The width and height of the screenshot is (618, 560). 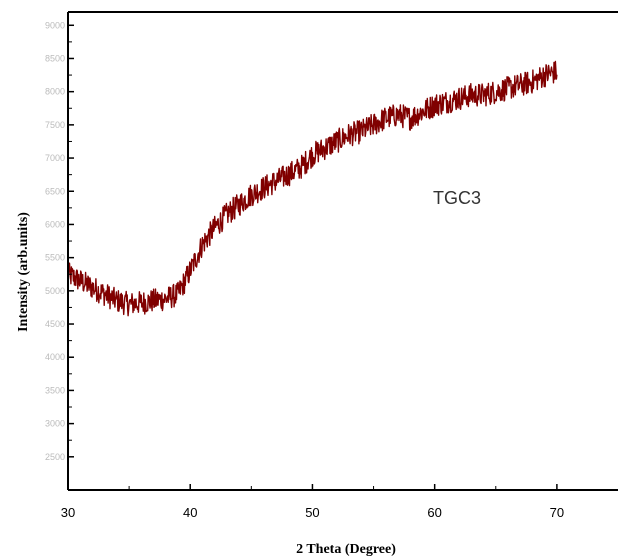 I want to click on x-tick-label: 40, so click(x=190, y=512).